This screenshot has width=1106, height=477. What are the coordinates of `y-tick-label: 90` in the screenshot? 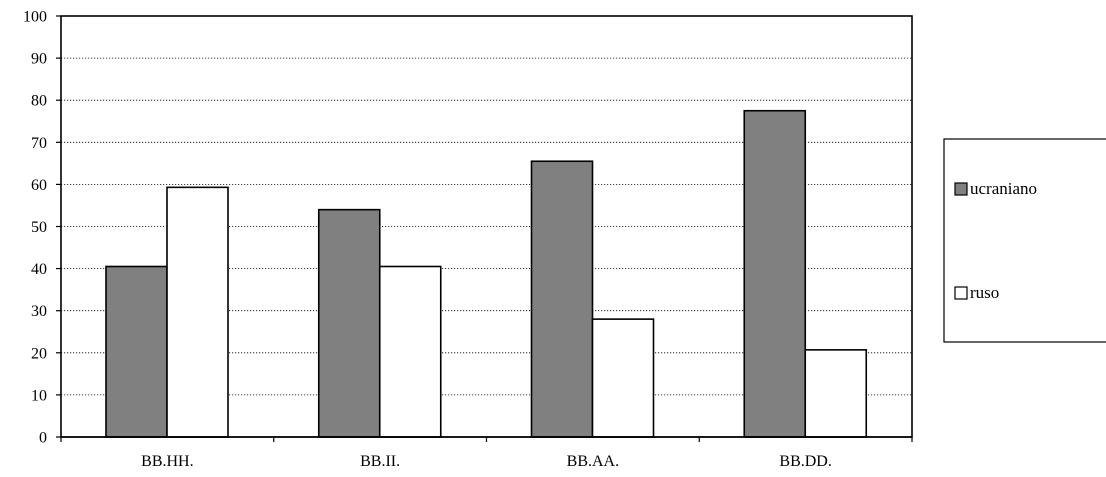 It's located at (39, 59).